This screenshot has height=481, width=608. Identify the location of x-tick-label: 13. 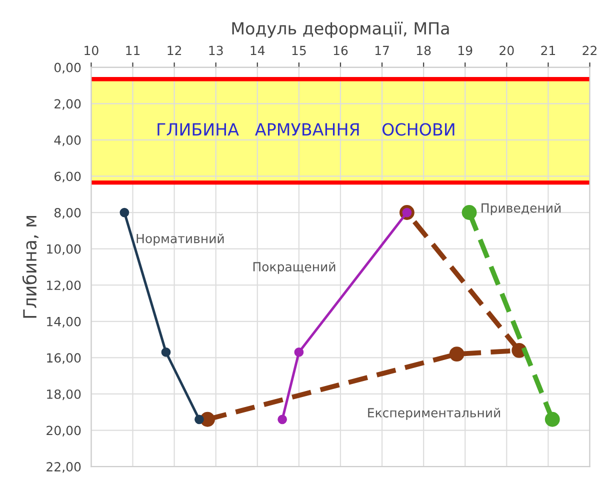
(216, 51).